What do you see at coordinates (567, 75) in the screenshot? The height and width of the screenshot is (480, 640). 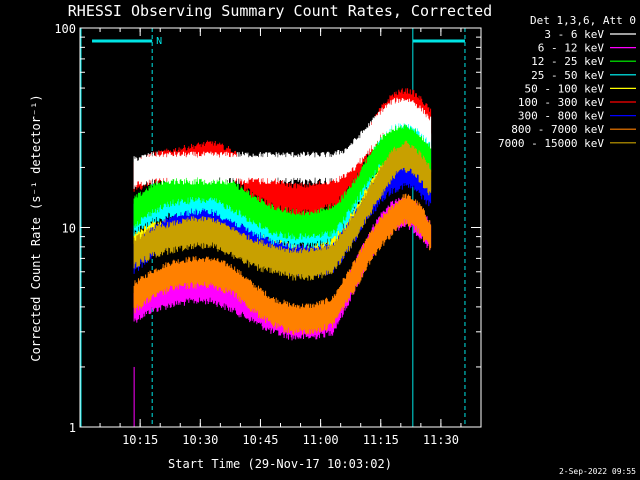 I see `legend-label-3: 25 - 50 keV` at bounding box center [567, 75].